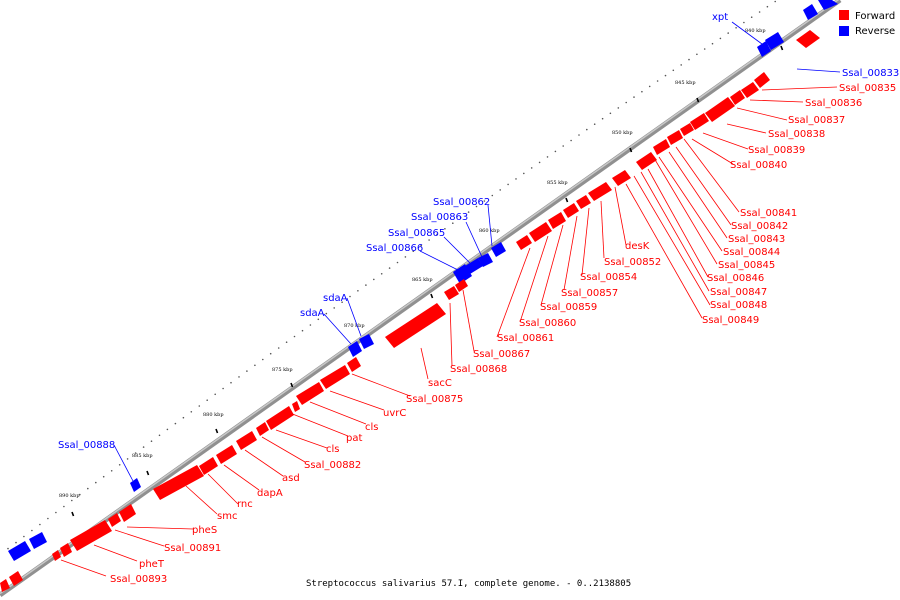 The width and height of the screenshot is (900, 600). Describe the element at coordinates (557, 183) in the screenshot. I see `ruler-tick-label: 855 kbp` at that location.